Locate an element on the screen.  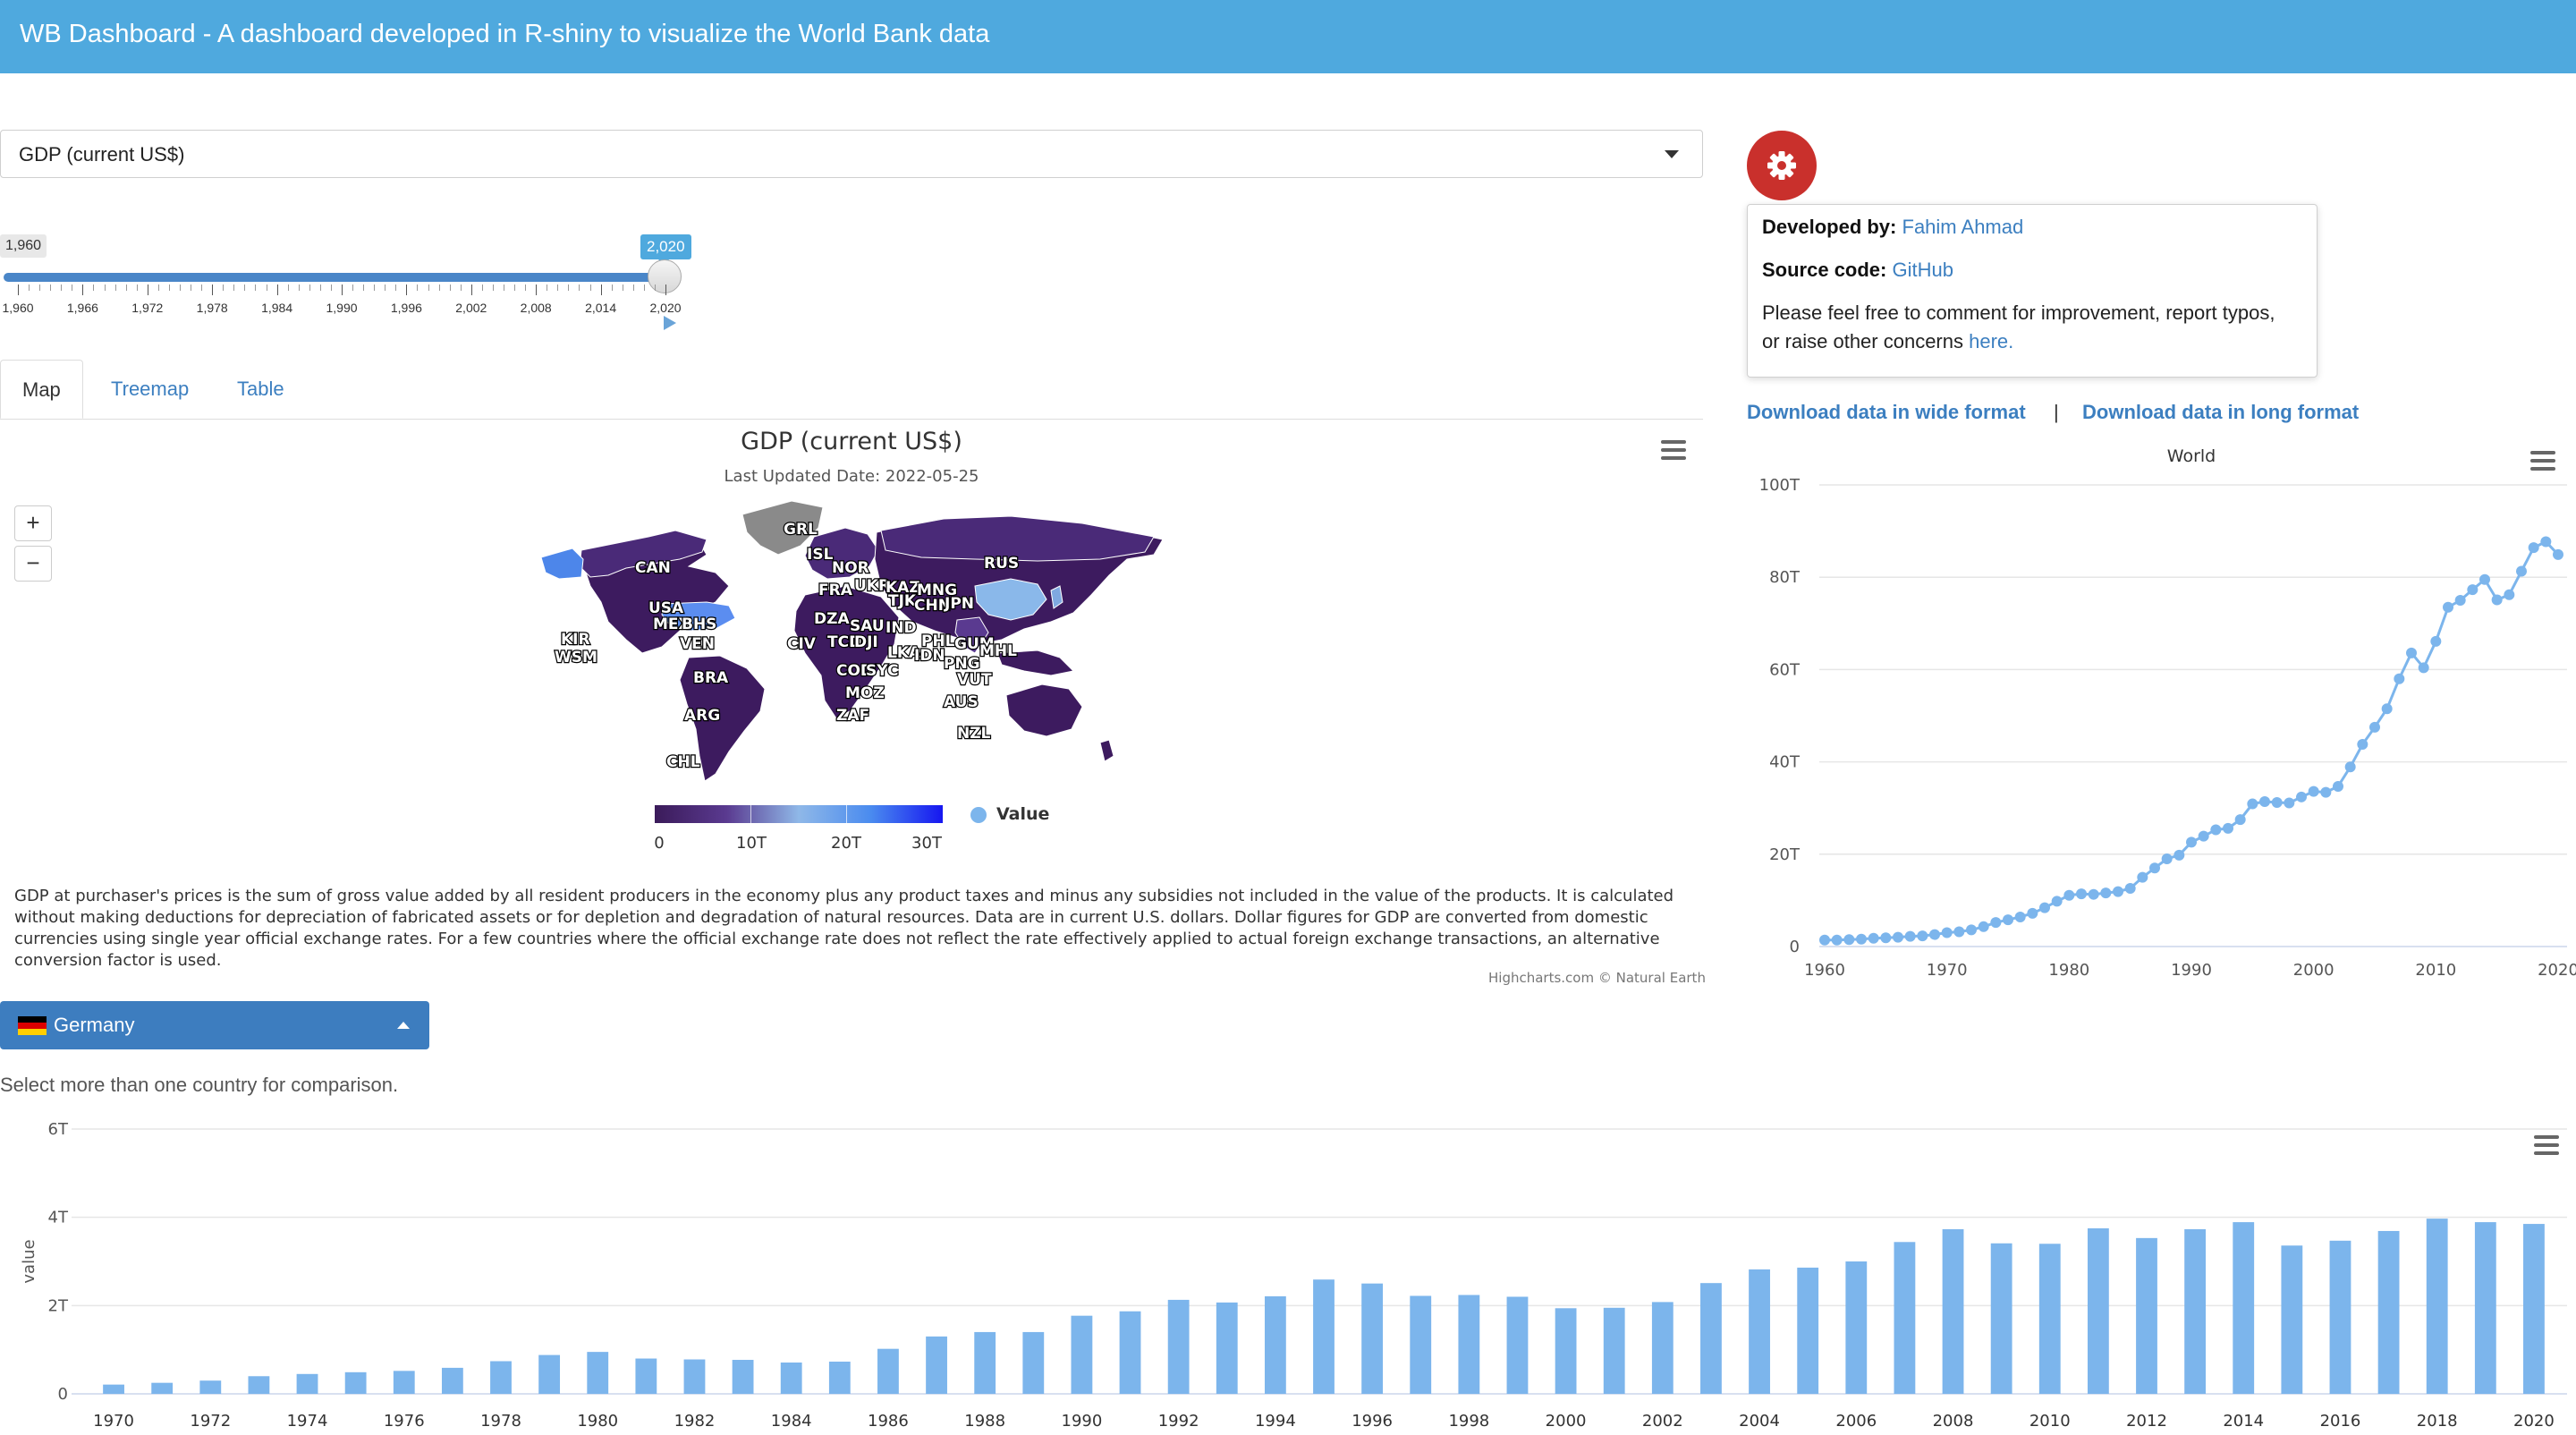
play-icon is located at coordinates (670, 323).